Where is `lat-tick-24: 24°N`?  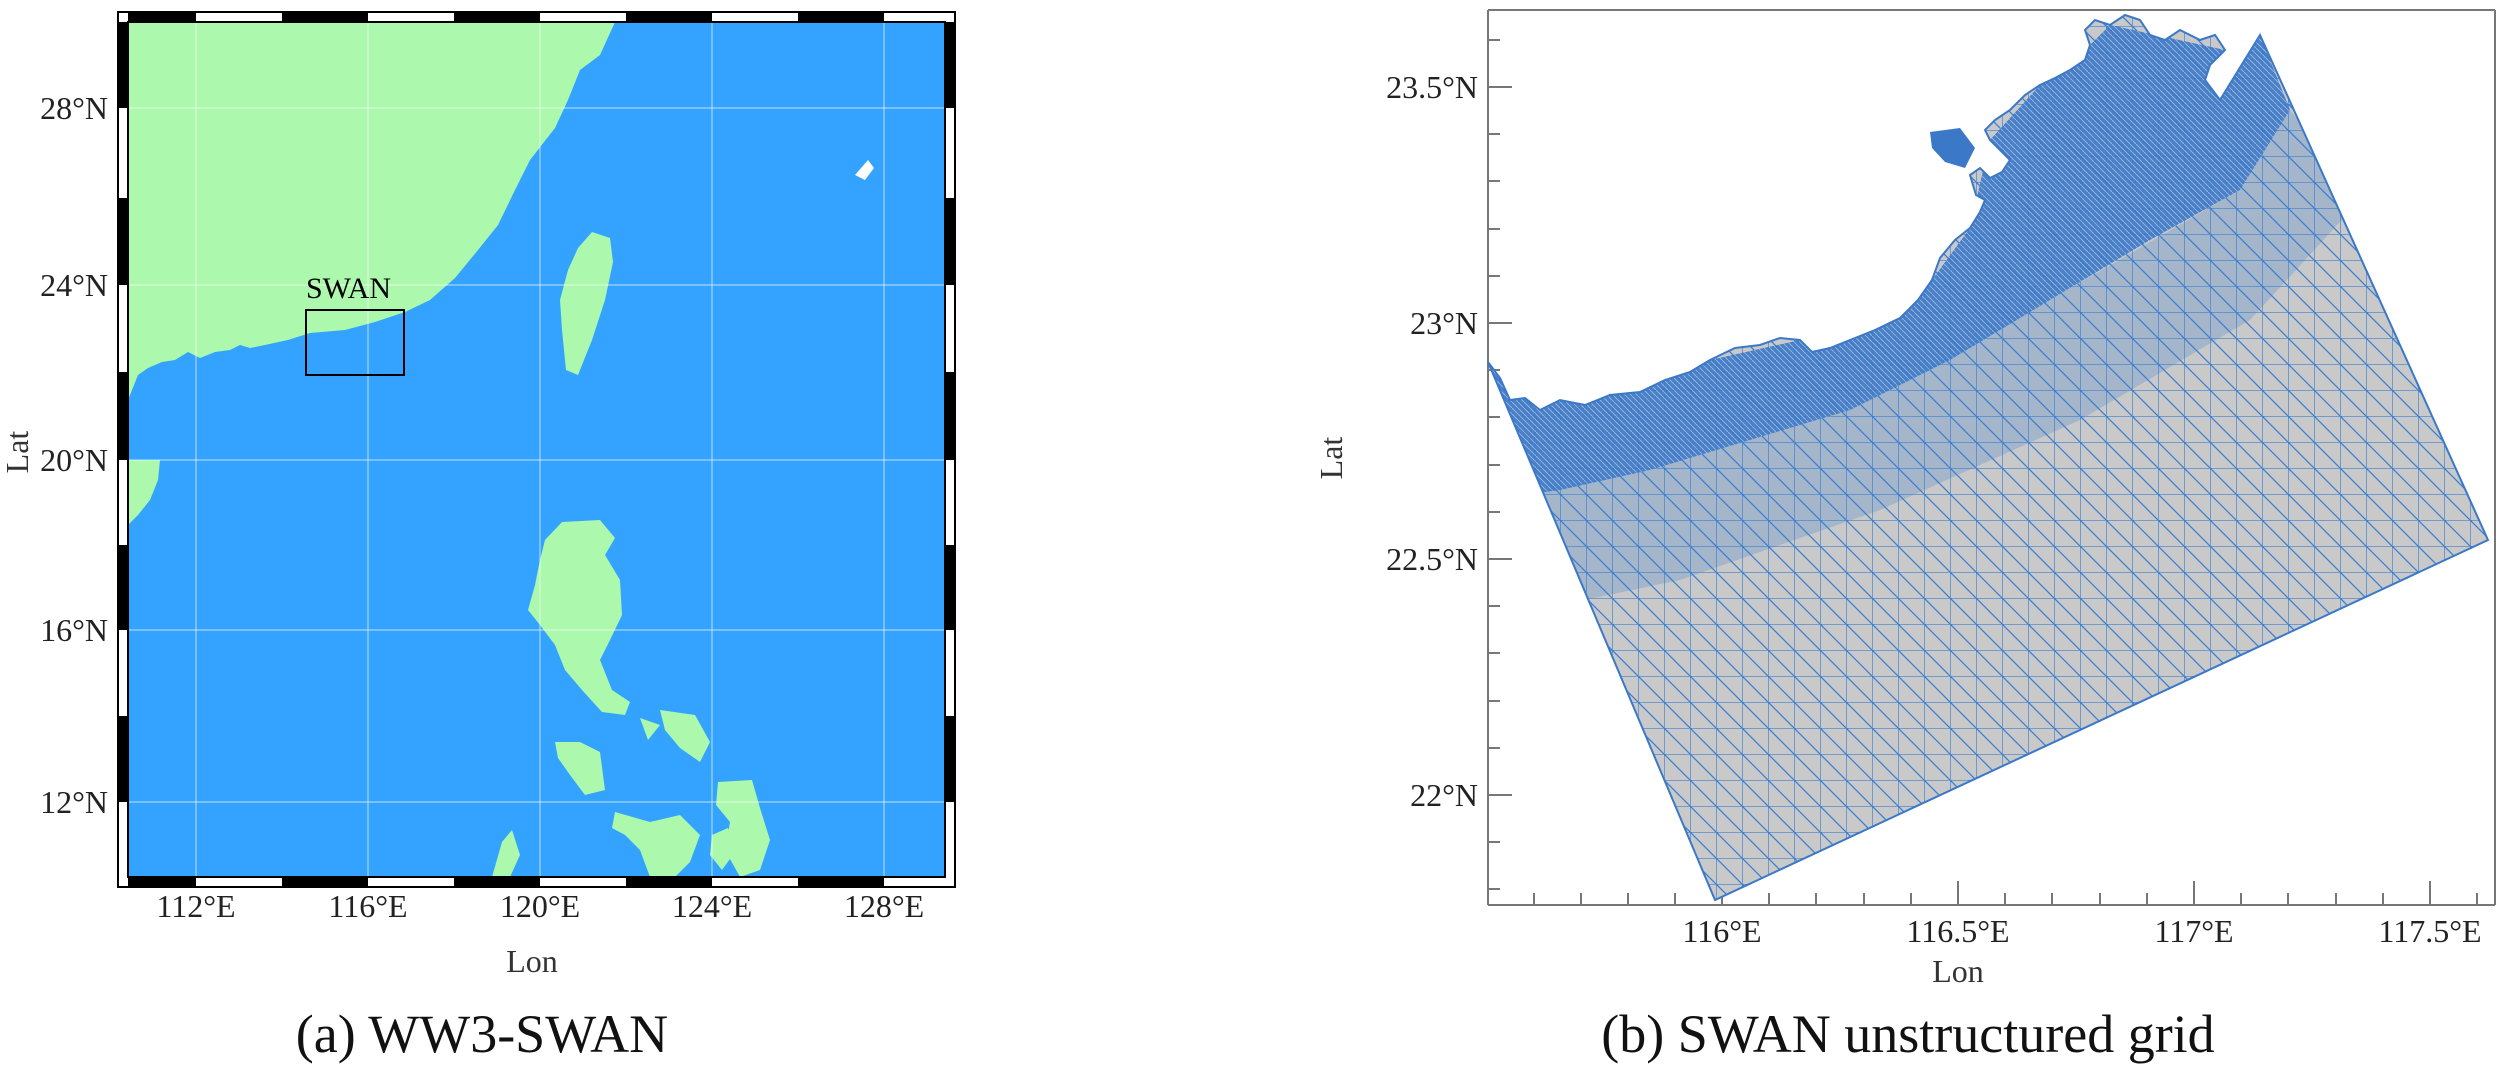 lat-tick-24: 24°N is located at coordinates (74, 285).